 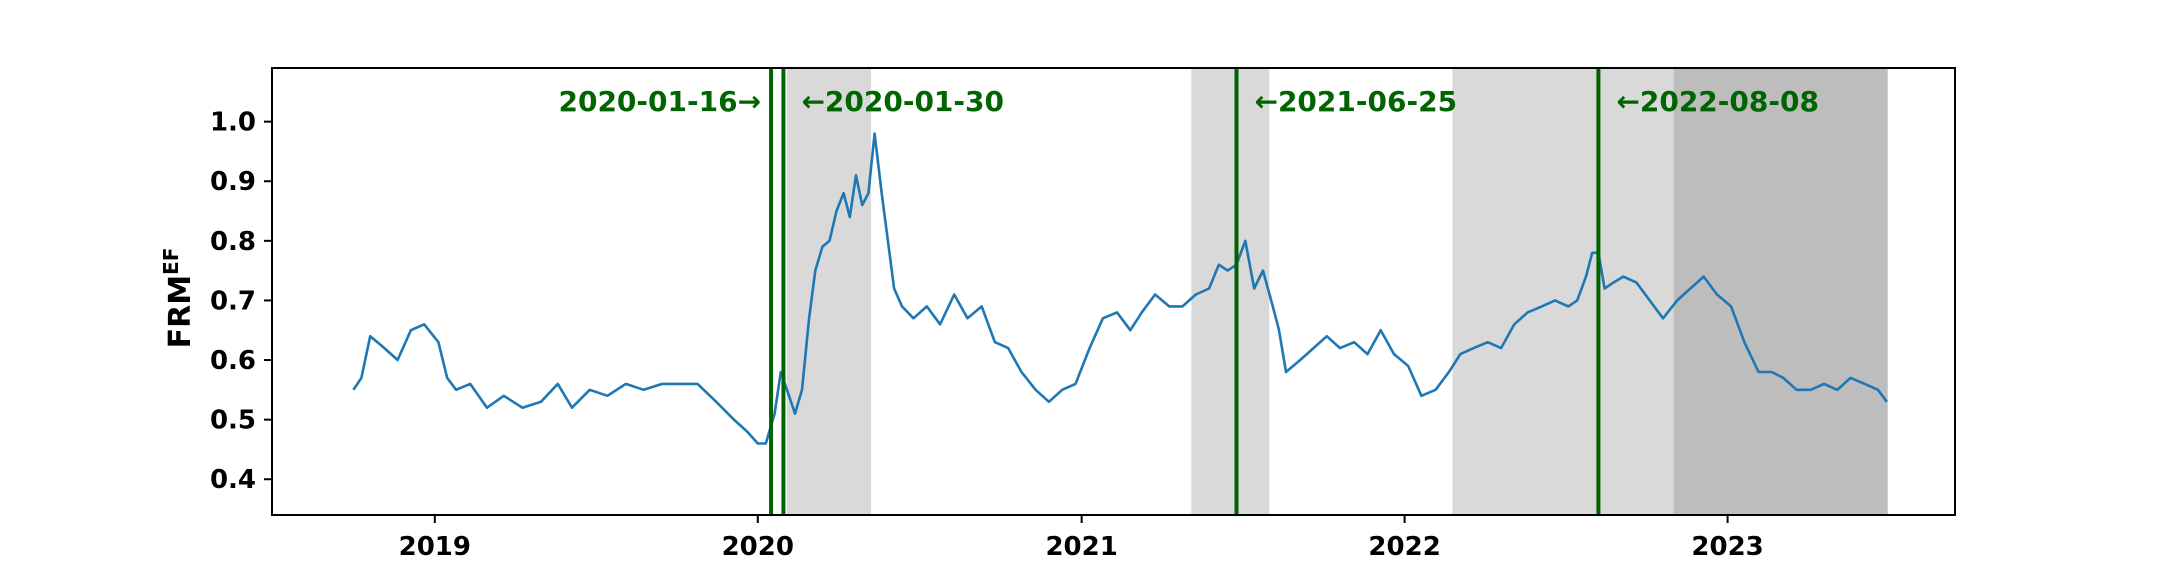 I want to click on x-axis: 2019 2020 2021 2022 2023, so click(x=1081, y=538).